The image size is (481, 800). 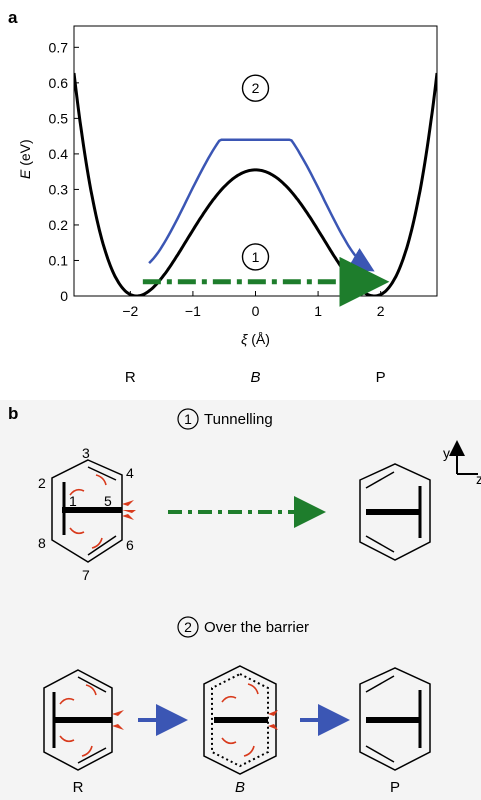 I want to click on panel-a-label: a, so click(x=13, y=17).